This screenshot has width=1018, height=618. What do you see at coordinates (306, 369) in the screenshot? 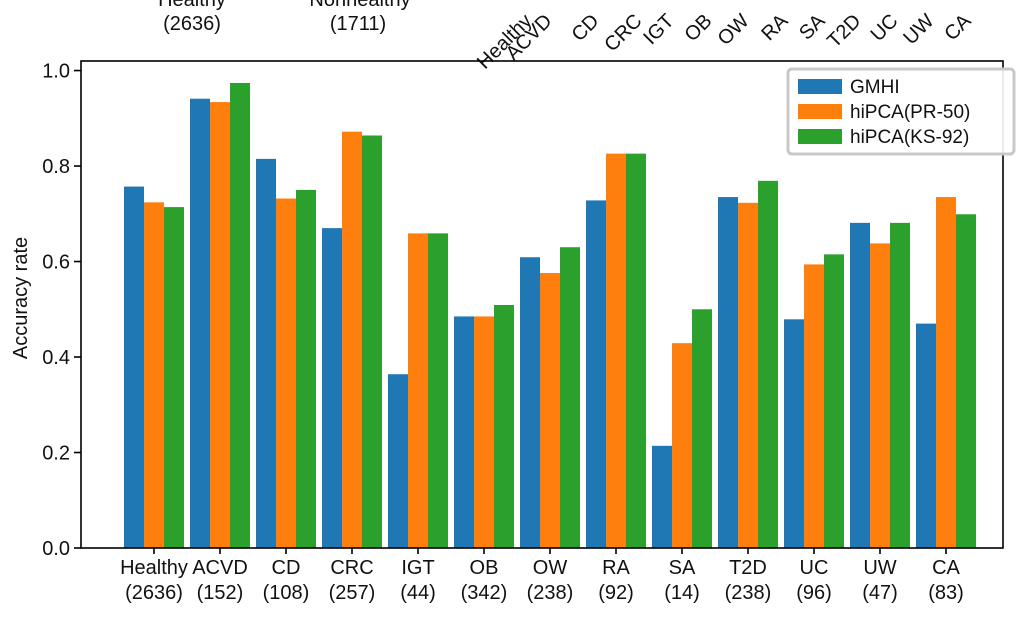
I see `bar-hipca-ks-92--cd` at bounding box center [306, 369].